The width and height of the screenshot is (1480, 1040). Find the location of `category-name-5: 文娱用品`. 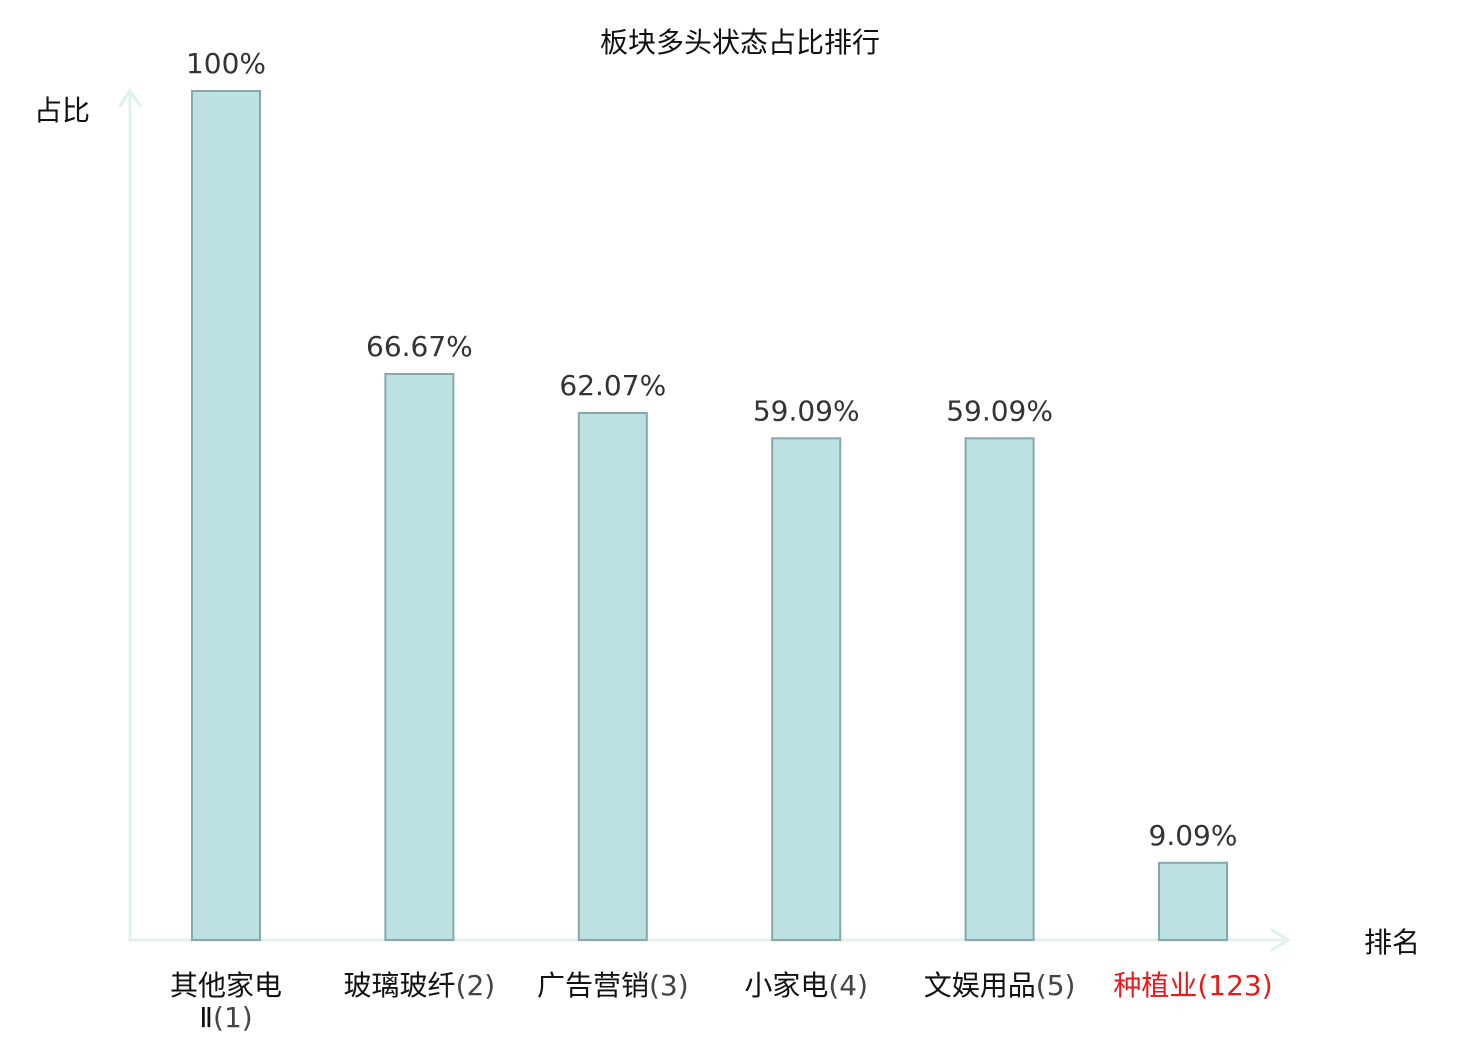

category-name-5: 文娱用品 is located at coordinates (980, 985).